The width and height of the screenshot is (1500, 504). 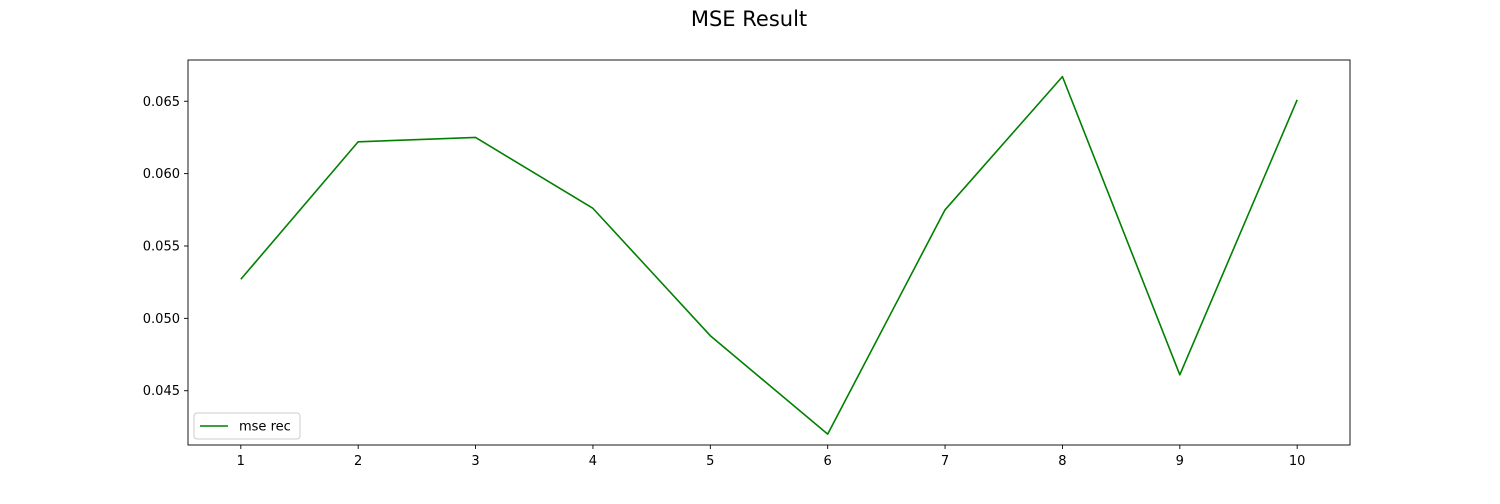 I want to click on legend-box, so click(x=247, y=426).